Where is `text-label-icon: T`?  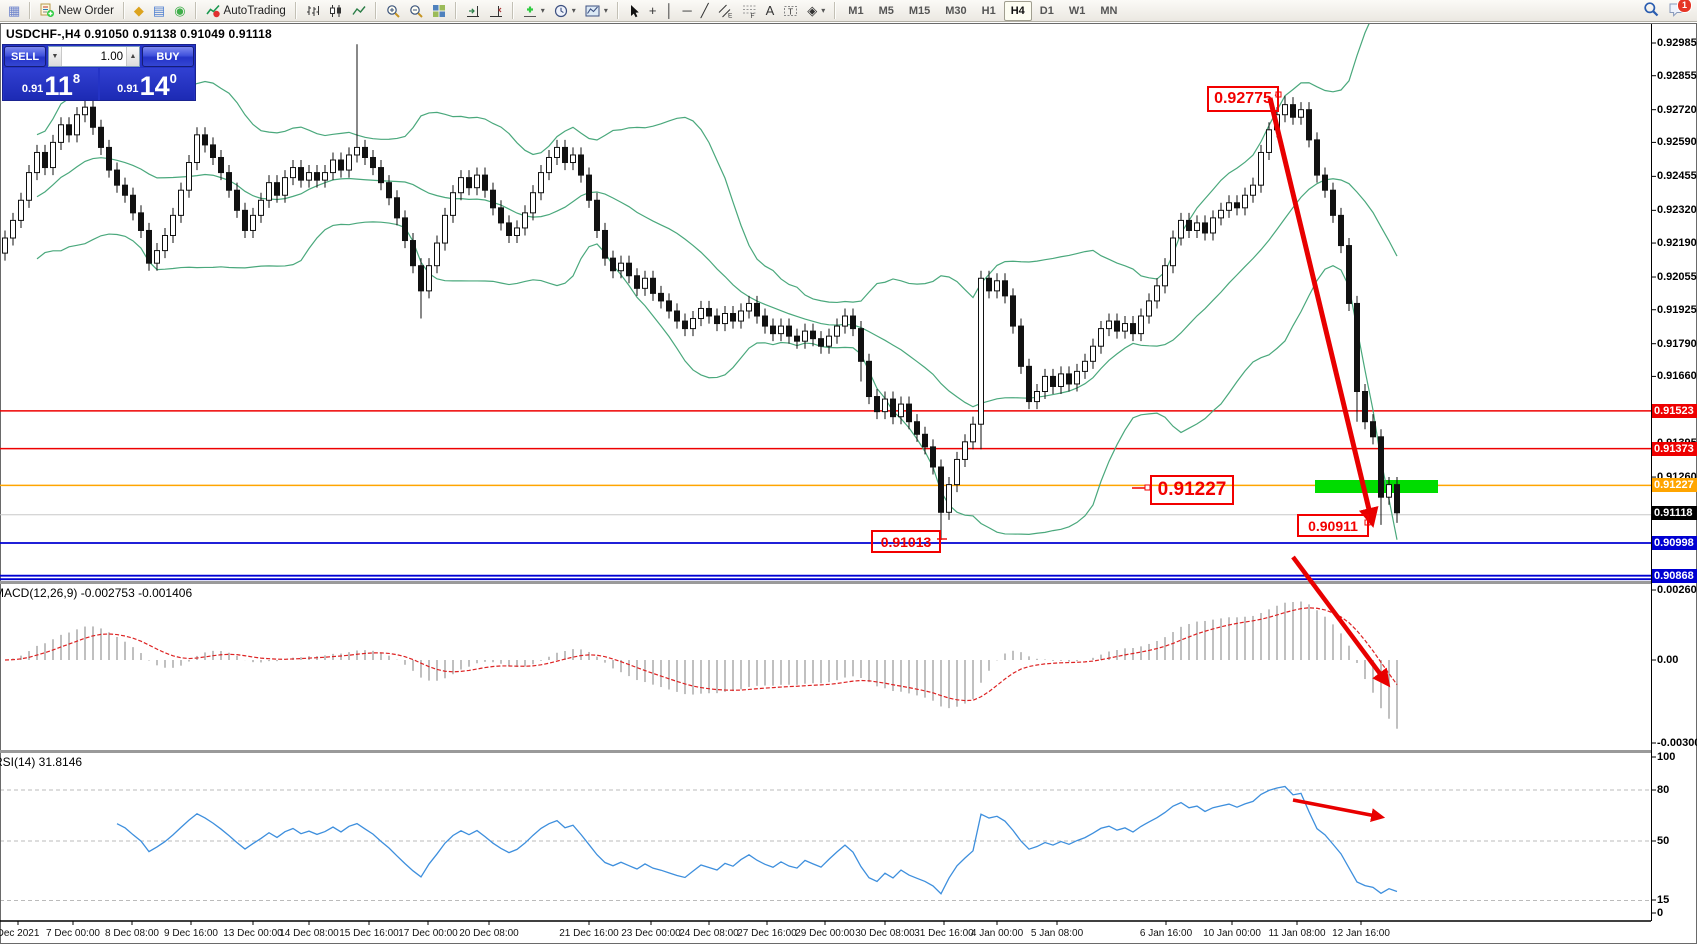
text-label-icon: T is located at coordinates (790, 10).